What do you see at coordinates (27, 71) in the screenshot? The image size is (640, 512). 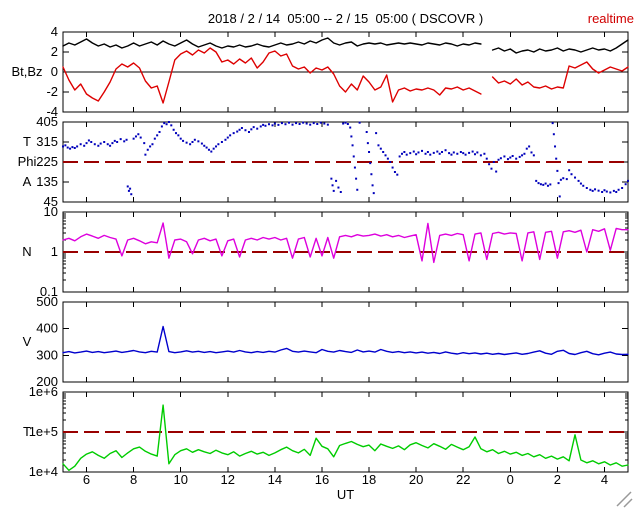 I see `panel-label-bt-bz: Bt,Bz` at bounding box center [27, 71].